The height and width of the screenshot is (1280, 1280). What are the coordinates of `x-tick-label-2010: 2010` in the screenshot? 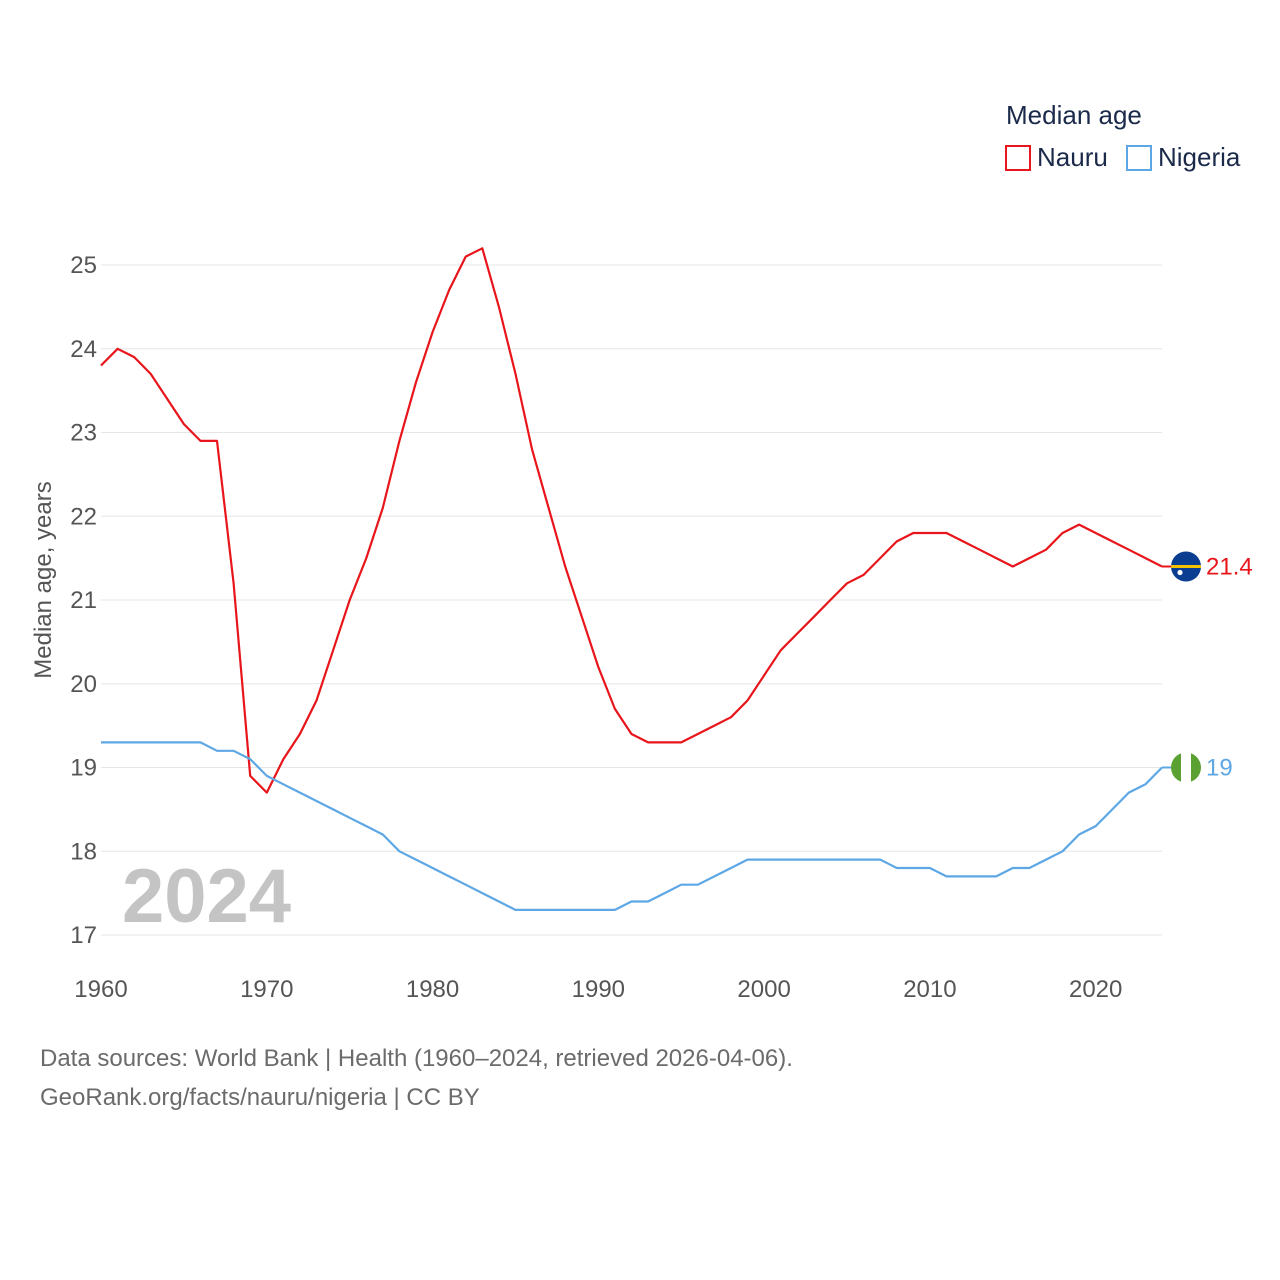 It's located at (929, 989).